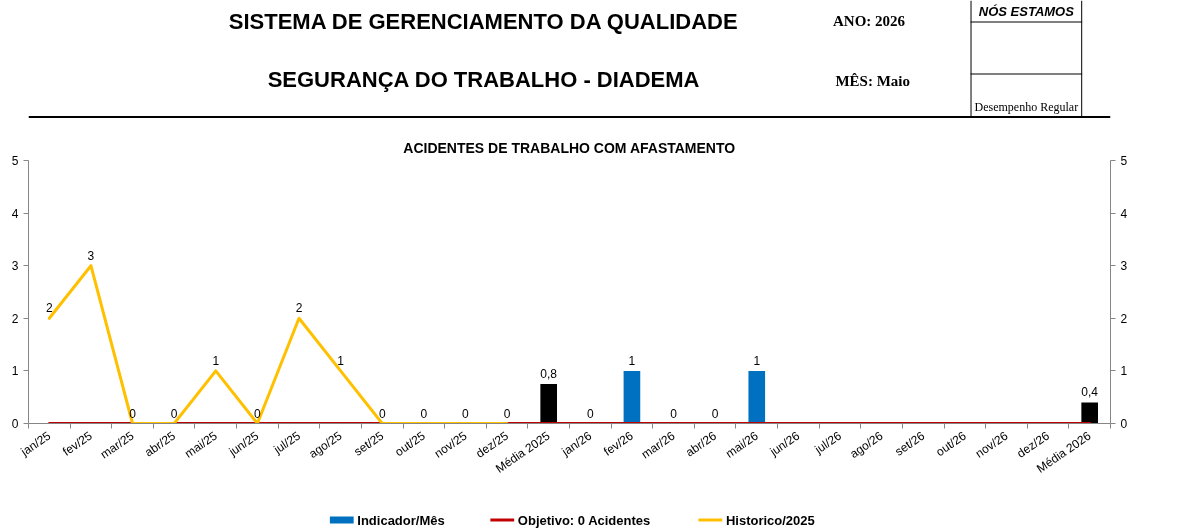  Describe the element at coordinates (91, 255) in the screenshot. I see `data-label: 3` at that location.